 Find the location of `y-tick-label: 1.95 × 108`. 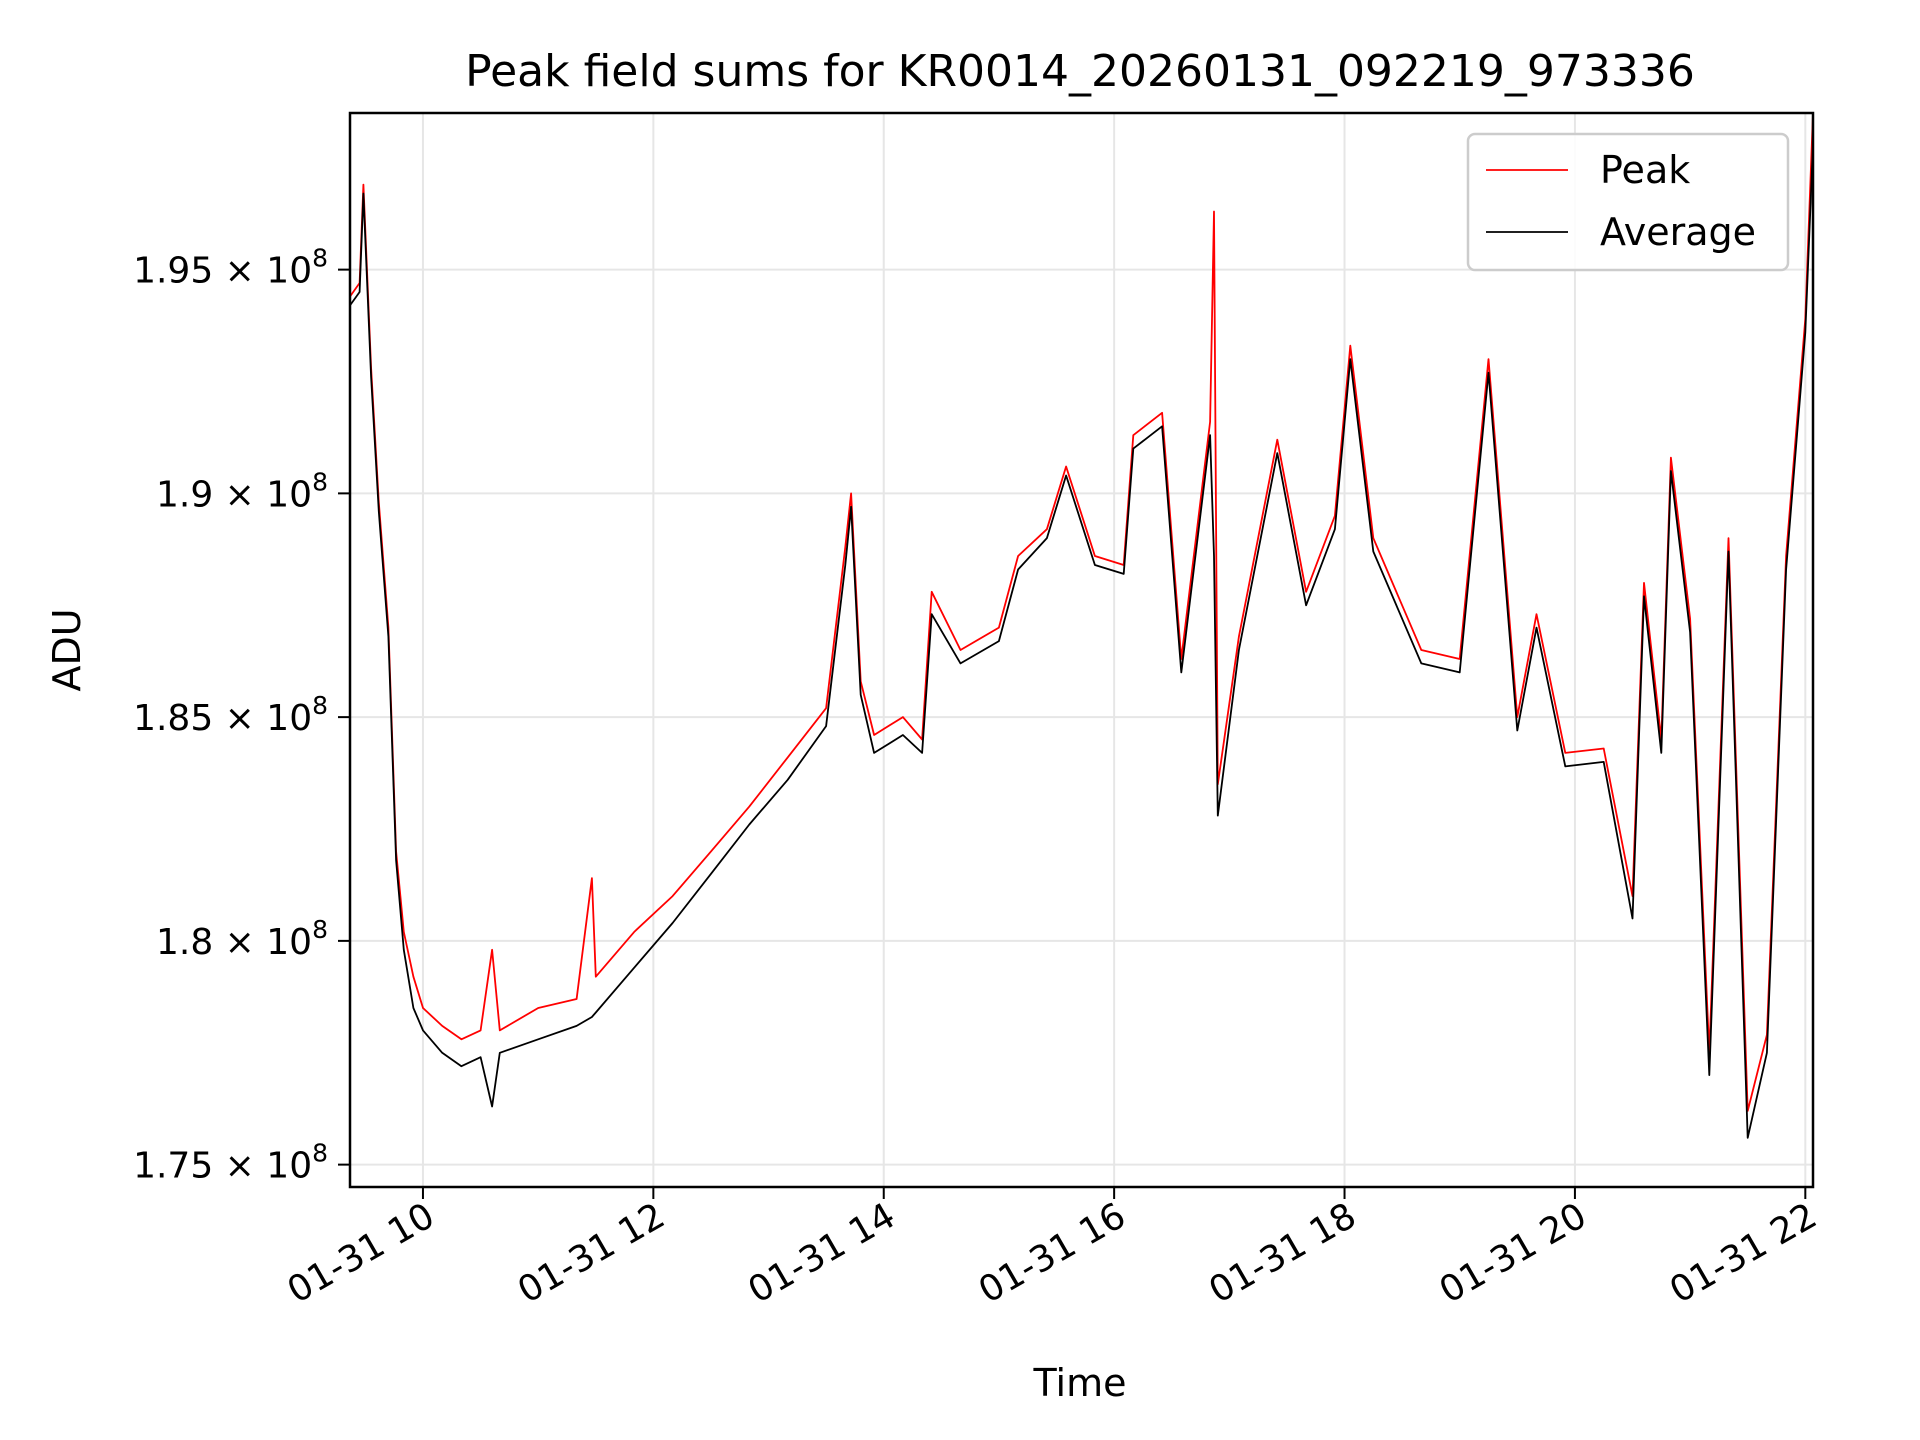

y-tick-label: 1.95 × 108 is located at coordinates (230, 268).